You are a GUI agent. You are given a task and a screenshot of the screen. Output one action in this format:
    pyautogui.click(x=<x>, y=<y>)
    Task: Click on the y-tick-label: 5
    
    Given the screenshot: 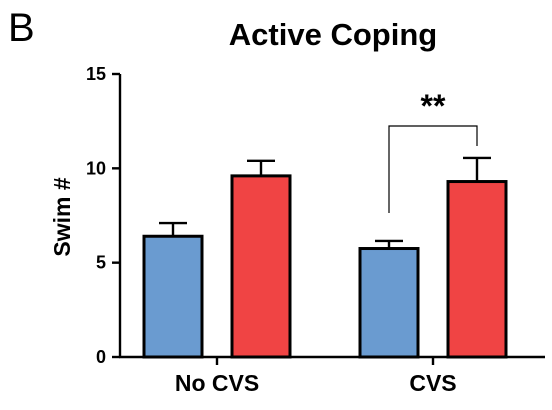 What is the action you would take?
    pyautogui.click(x=101, y=263)
    